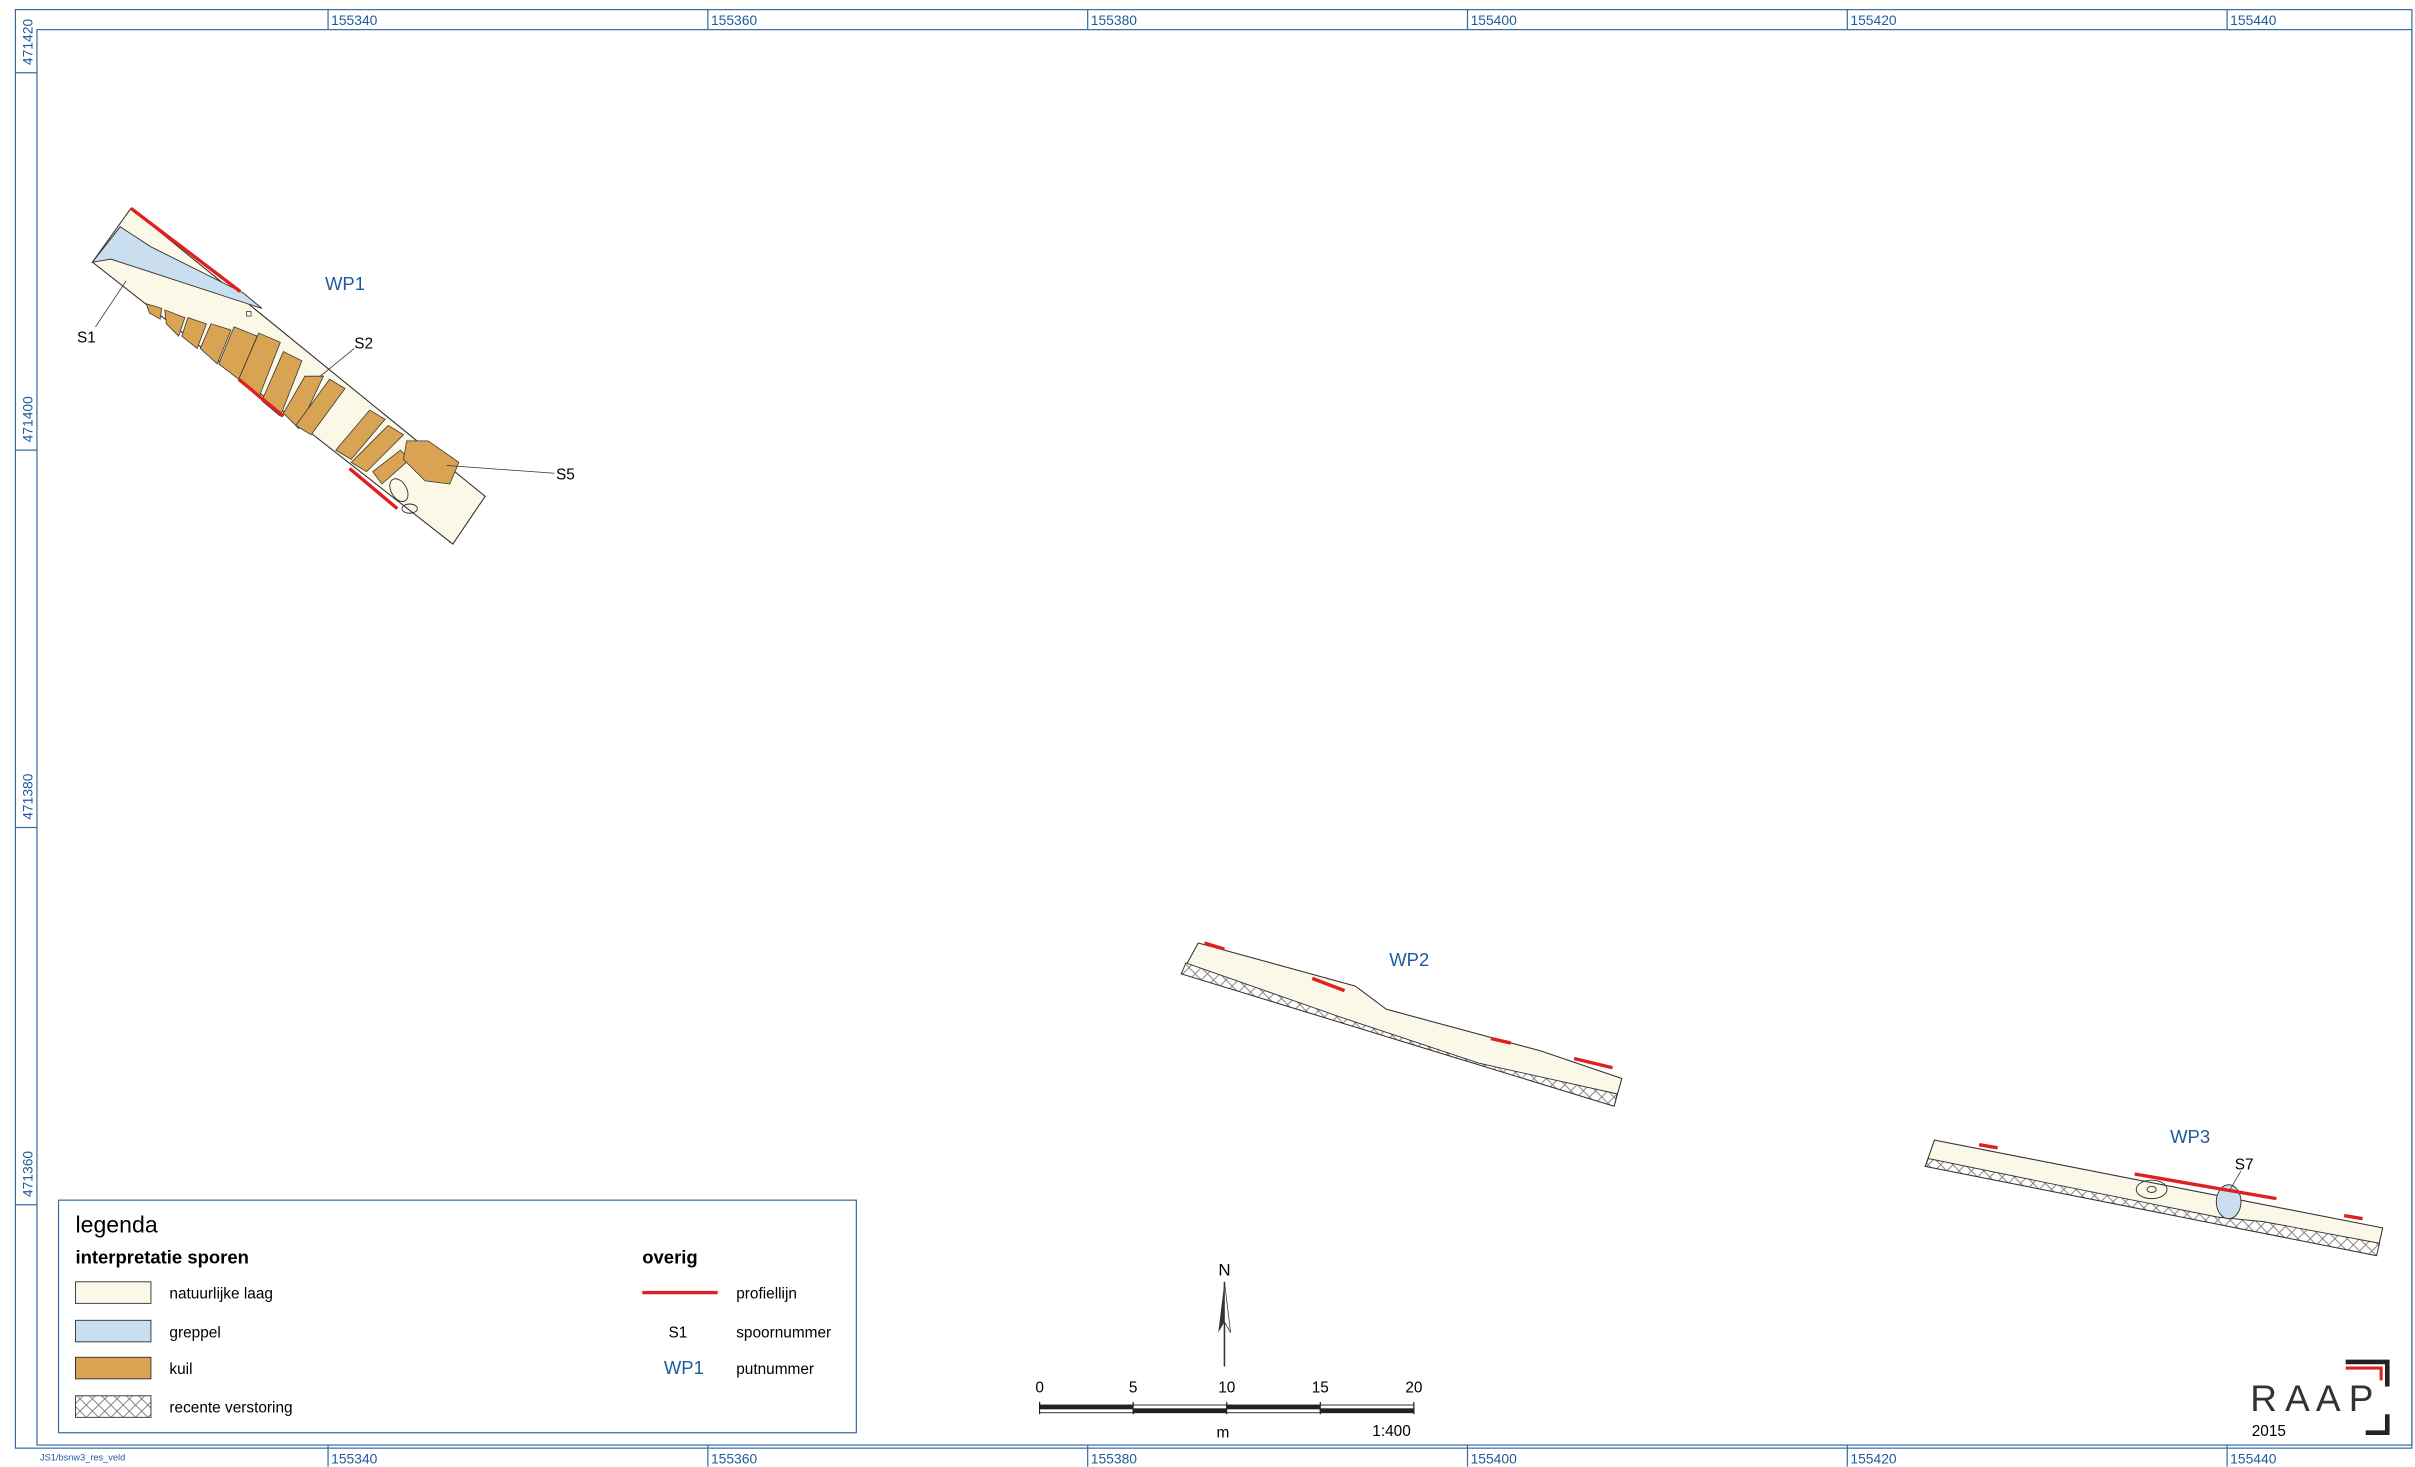 This screenshot has height=1467, width=2415. Describe the element at coordinates (1228, 1397) in the screenshot. I see `scale-bar: 0 5 10 15 20` at that location.